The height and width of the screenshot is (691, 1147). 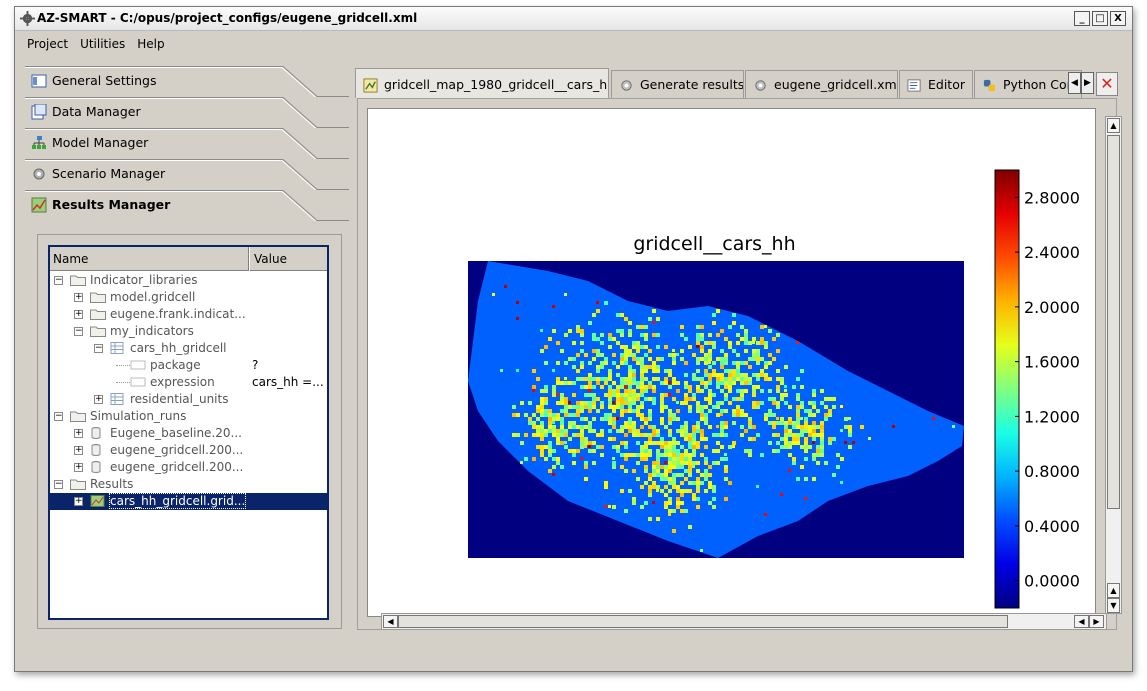 I want to click on section-scenario-manager: Scenario Manager, so click(x=187, y=174).